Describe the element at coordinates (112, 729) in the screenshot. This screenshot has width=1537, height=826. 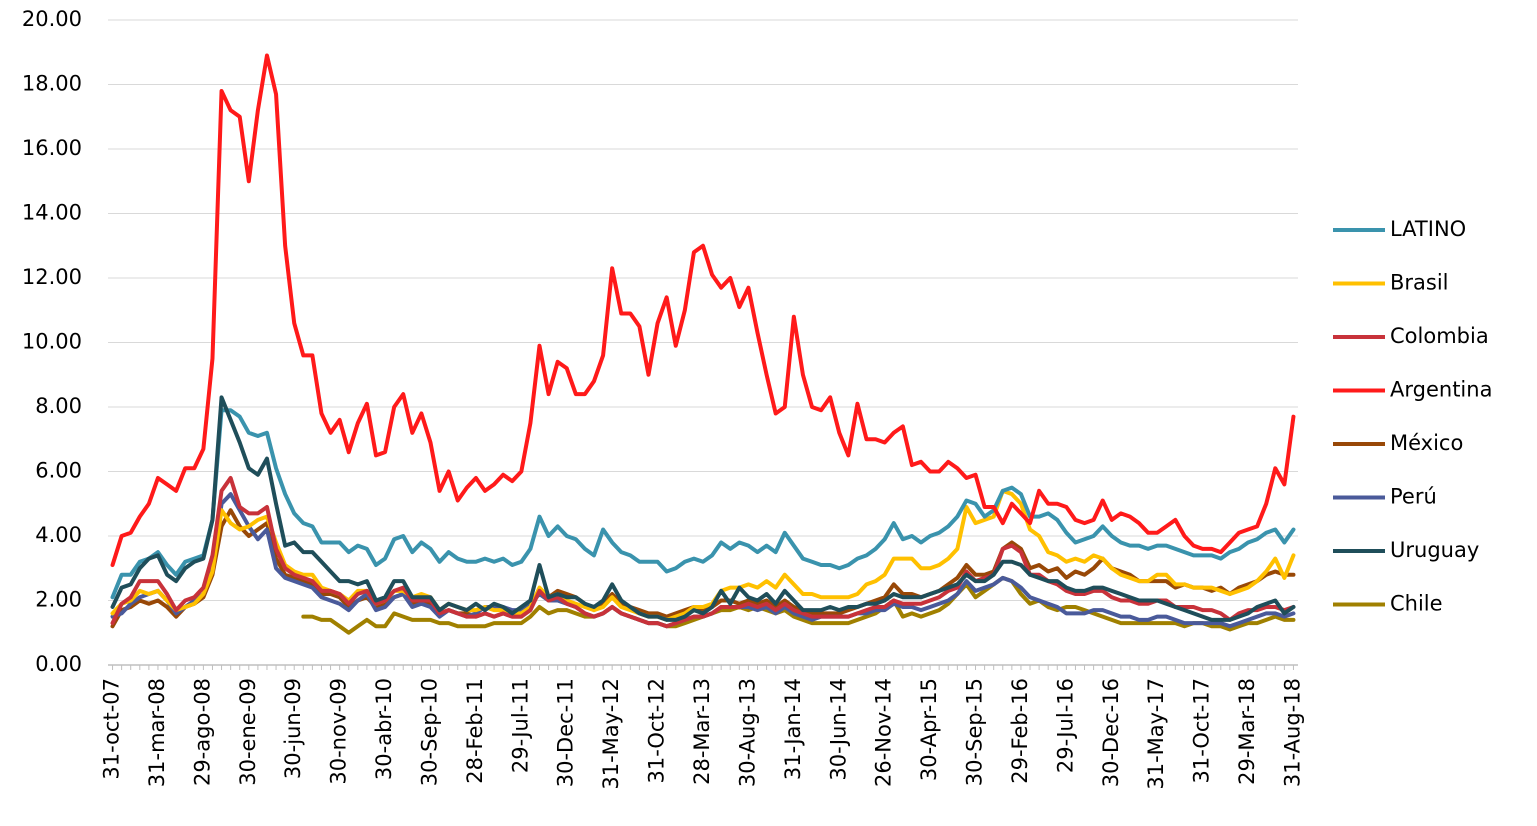
I see `x-tick-label: 31-oct-07` at that location.